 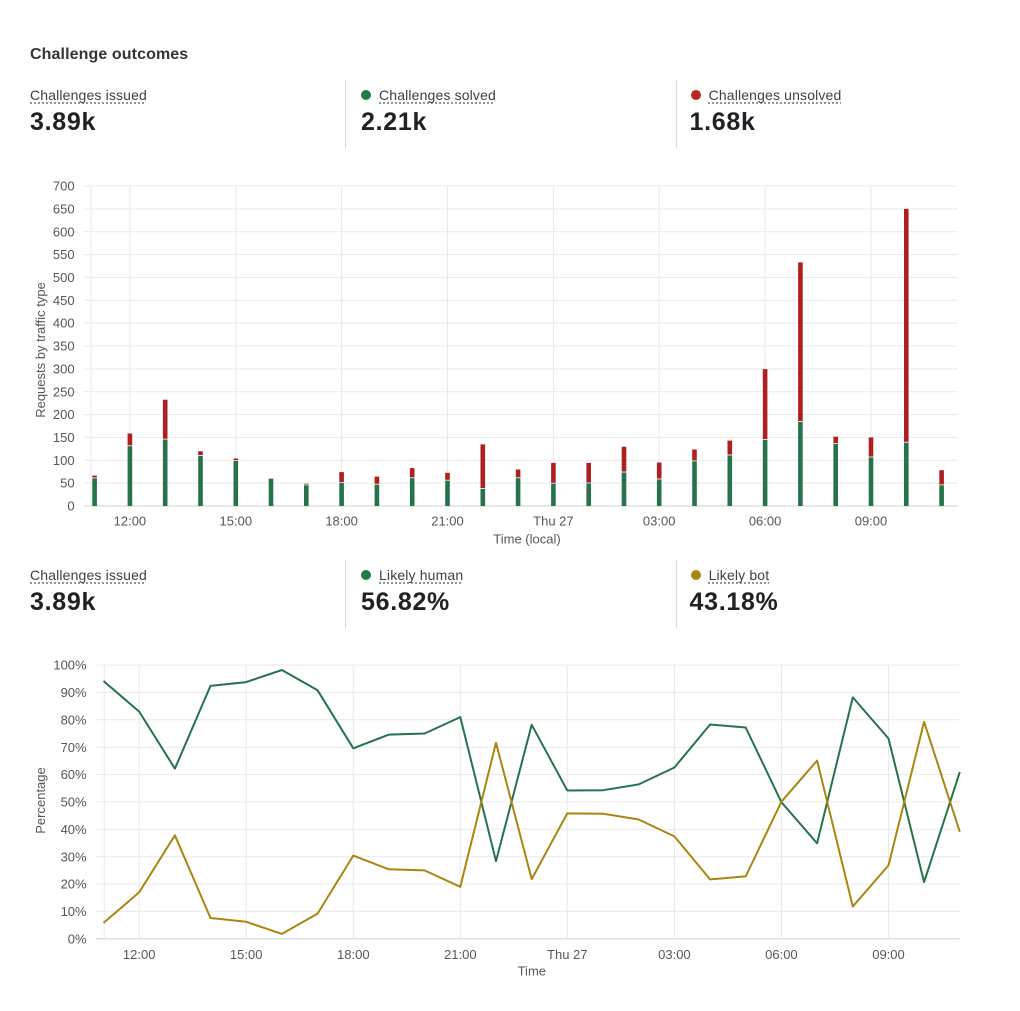 I want to click on svg-text: 650, so click(x=64, y=209).